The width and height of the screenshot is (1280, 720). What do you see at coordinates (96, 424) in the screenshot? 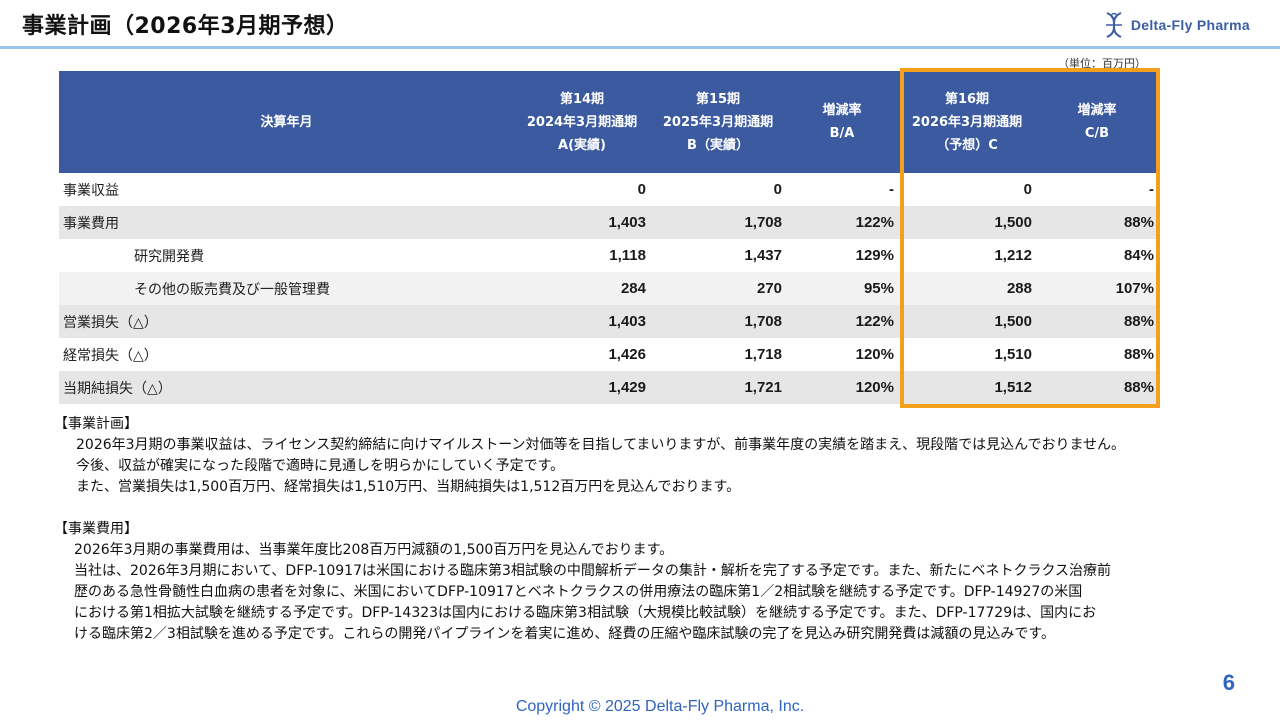
I see `section-heading-business-plan: 【事業計画】` at bounding box center [96, 424].